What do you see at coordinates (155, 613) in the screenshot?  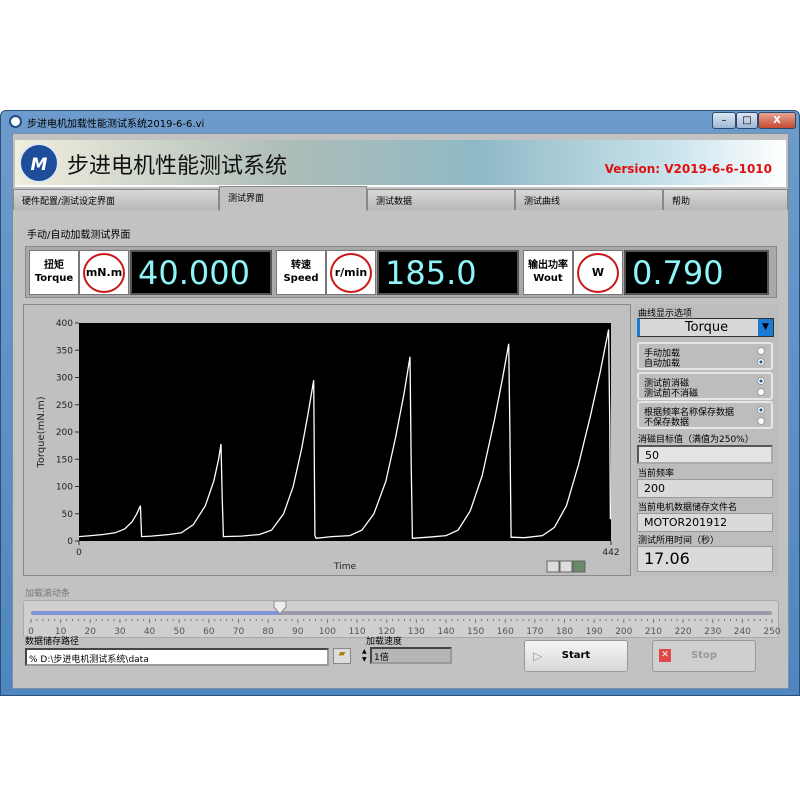 I see `slider-fill` at bounding box center [155, 613].